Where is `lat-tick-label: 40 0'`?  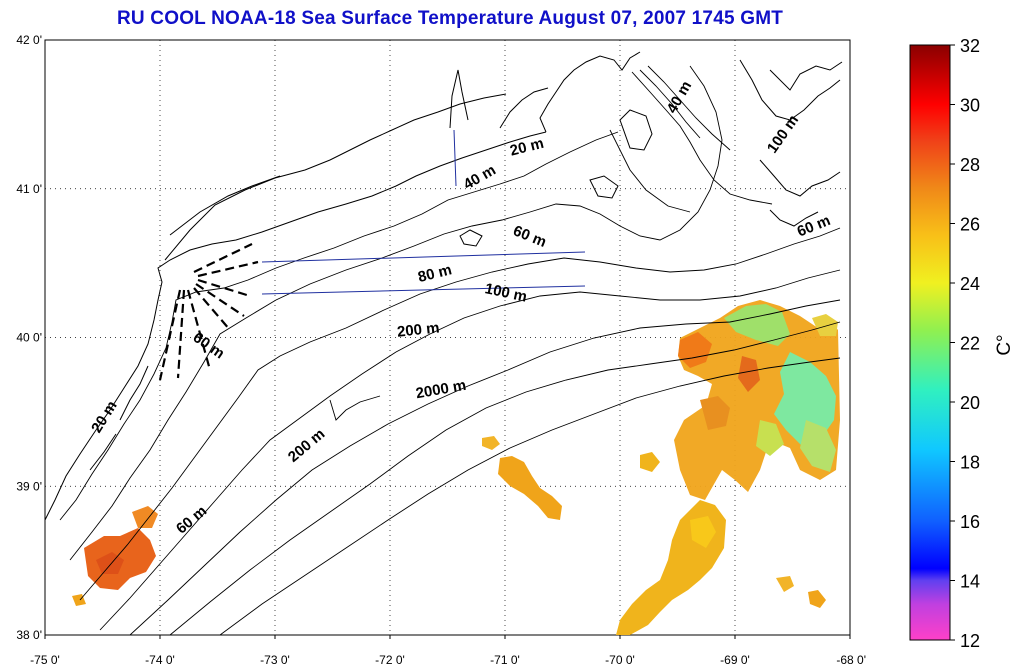
lat-tick-label: 40 0' is located at coordinates (29, 338).